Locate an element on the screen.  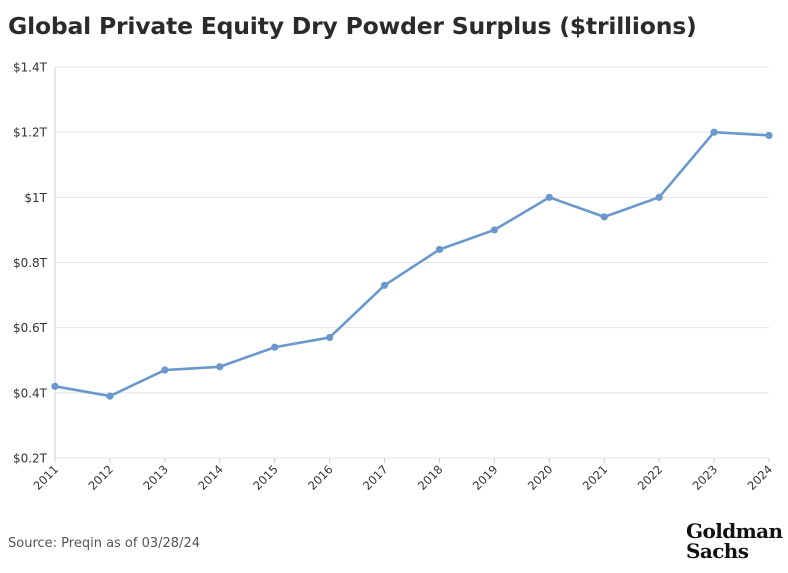
x-tick-label: 2018 is located at coordinates (430, 477).